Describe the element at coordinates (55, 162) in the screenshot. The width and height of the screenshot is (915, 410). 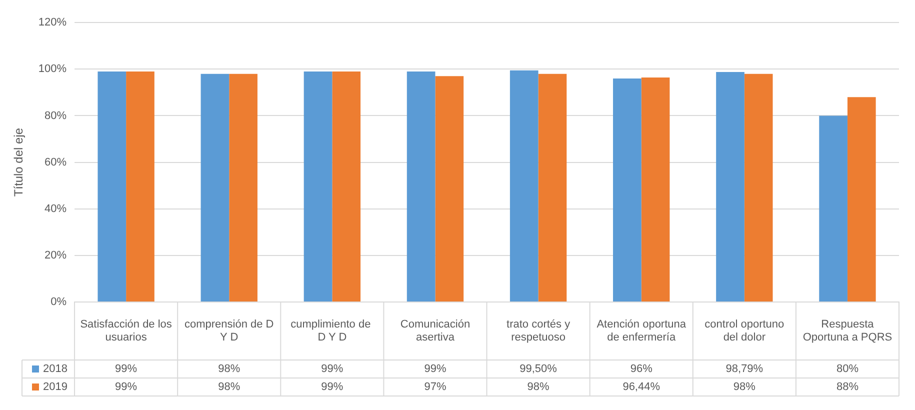
I see `y-tick-label: 60%` at that location.